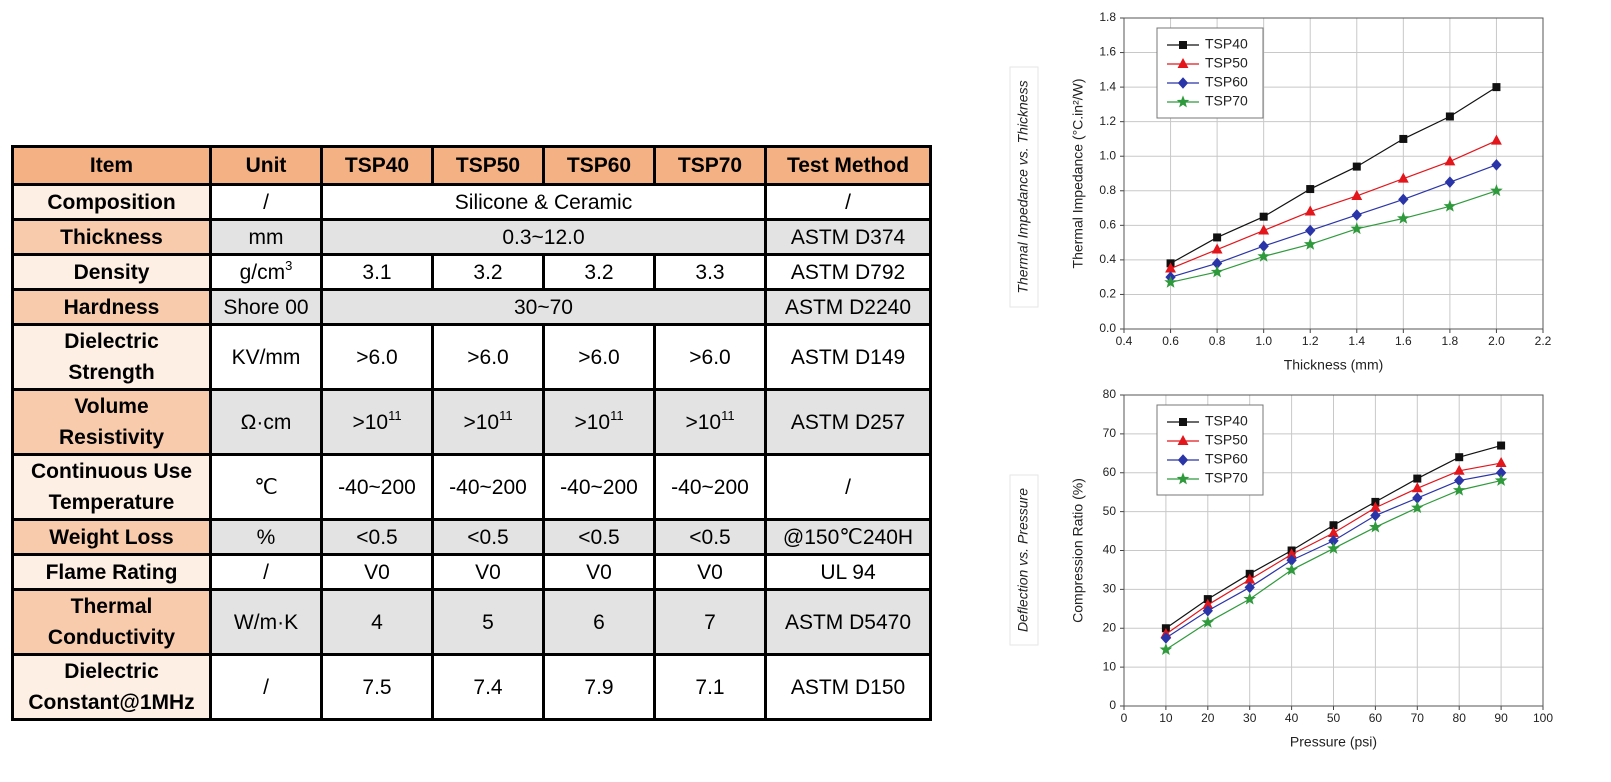 The width and height of the screenshot is (1611, 782). Describe the element at coordinates (471, 165) in the screenshot. I see `header-row: Item Unit TSP40 TSP50 TSP60 TSP70 Test Method` at that location.